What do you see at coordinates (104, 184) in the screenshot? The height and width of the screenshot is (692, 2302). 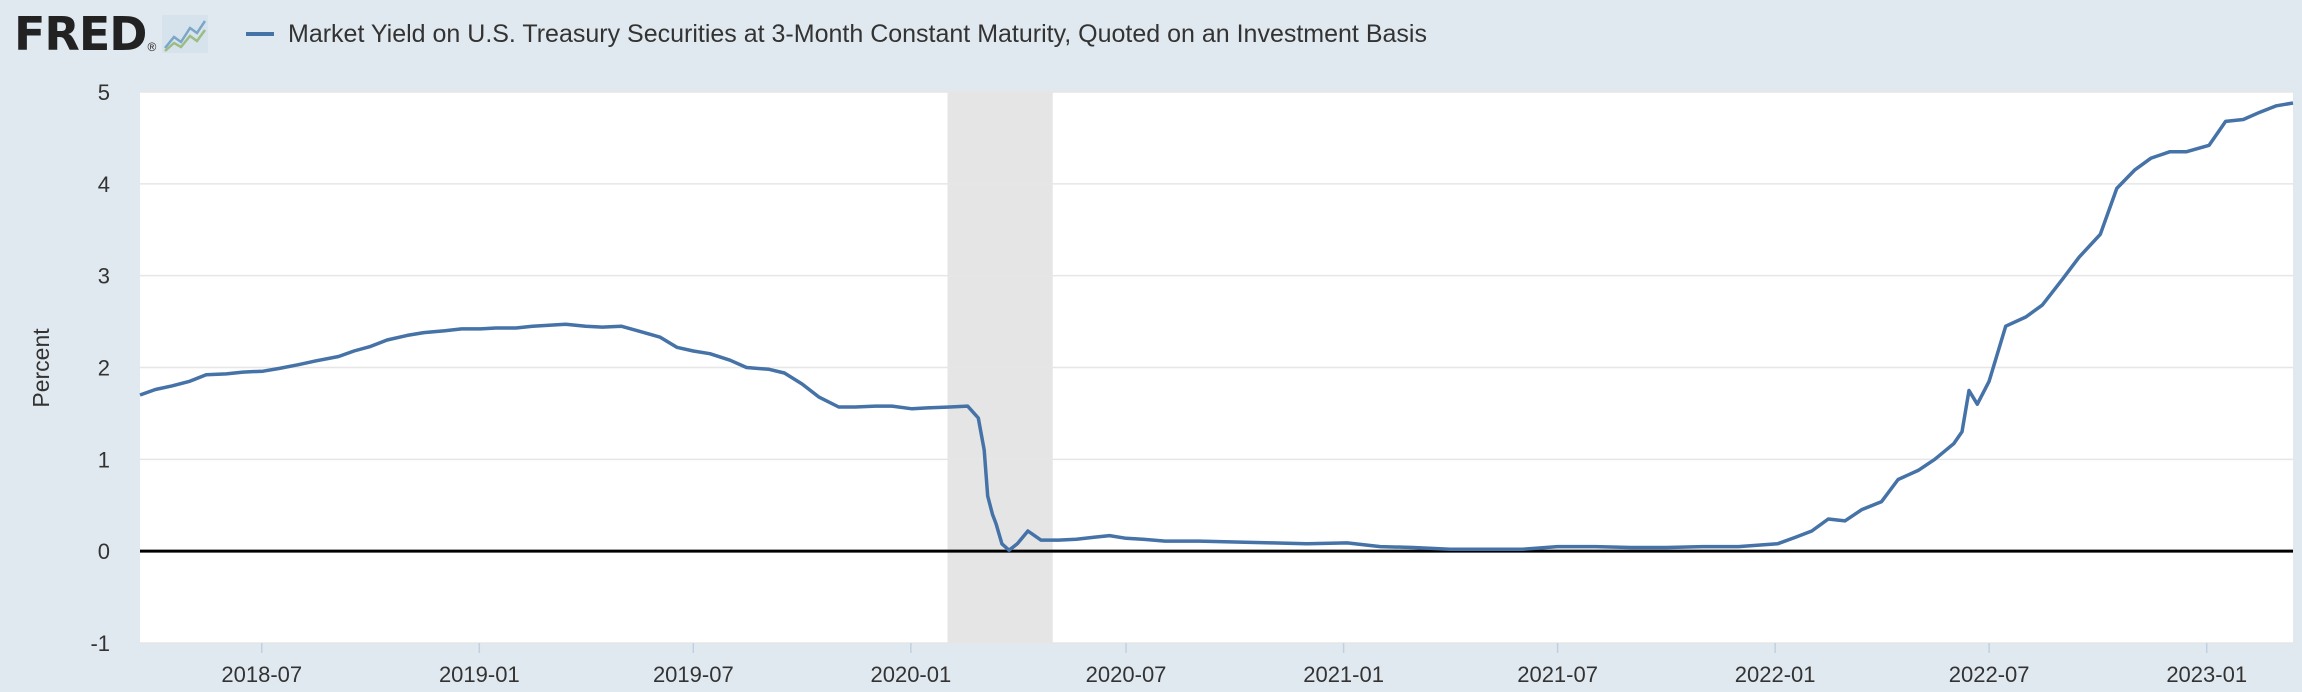 I see `y-tick-label: 4` at bounding box center [104, 184].